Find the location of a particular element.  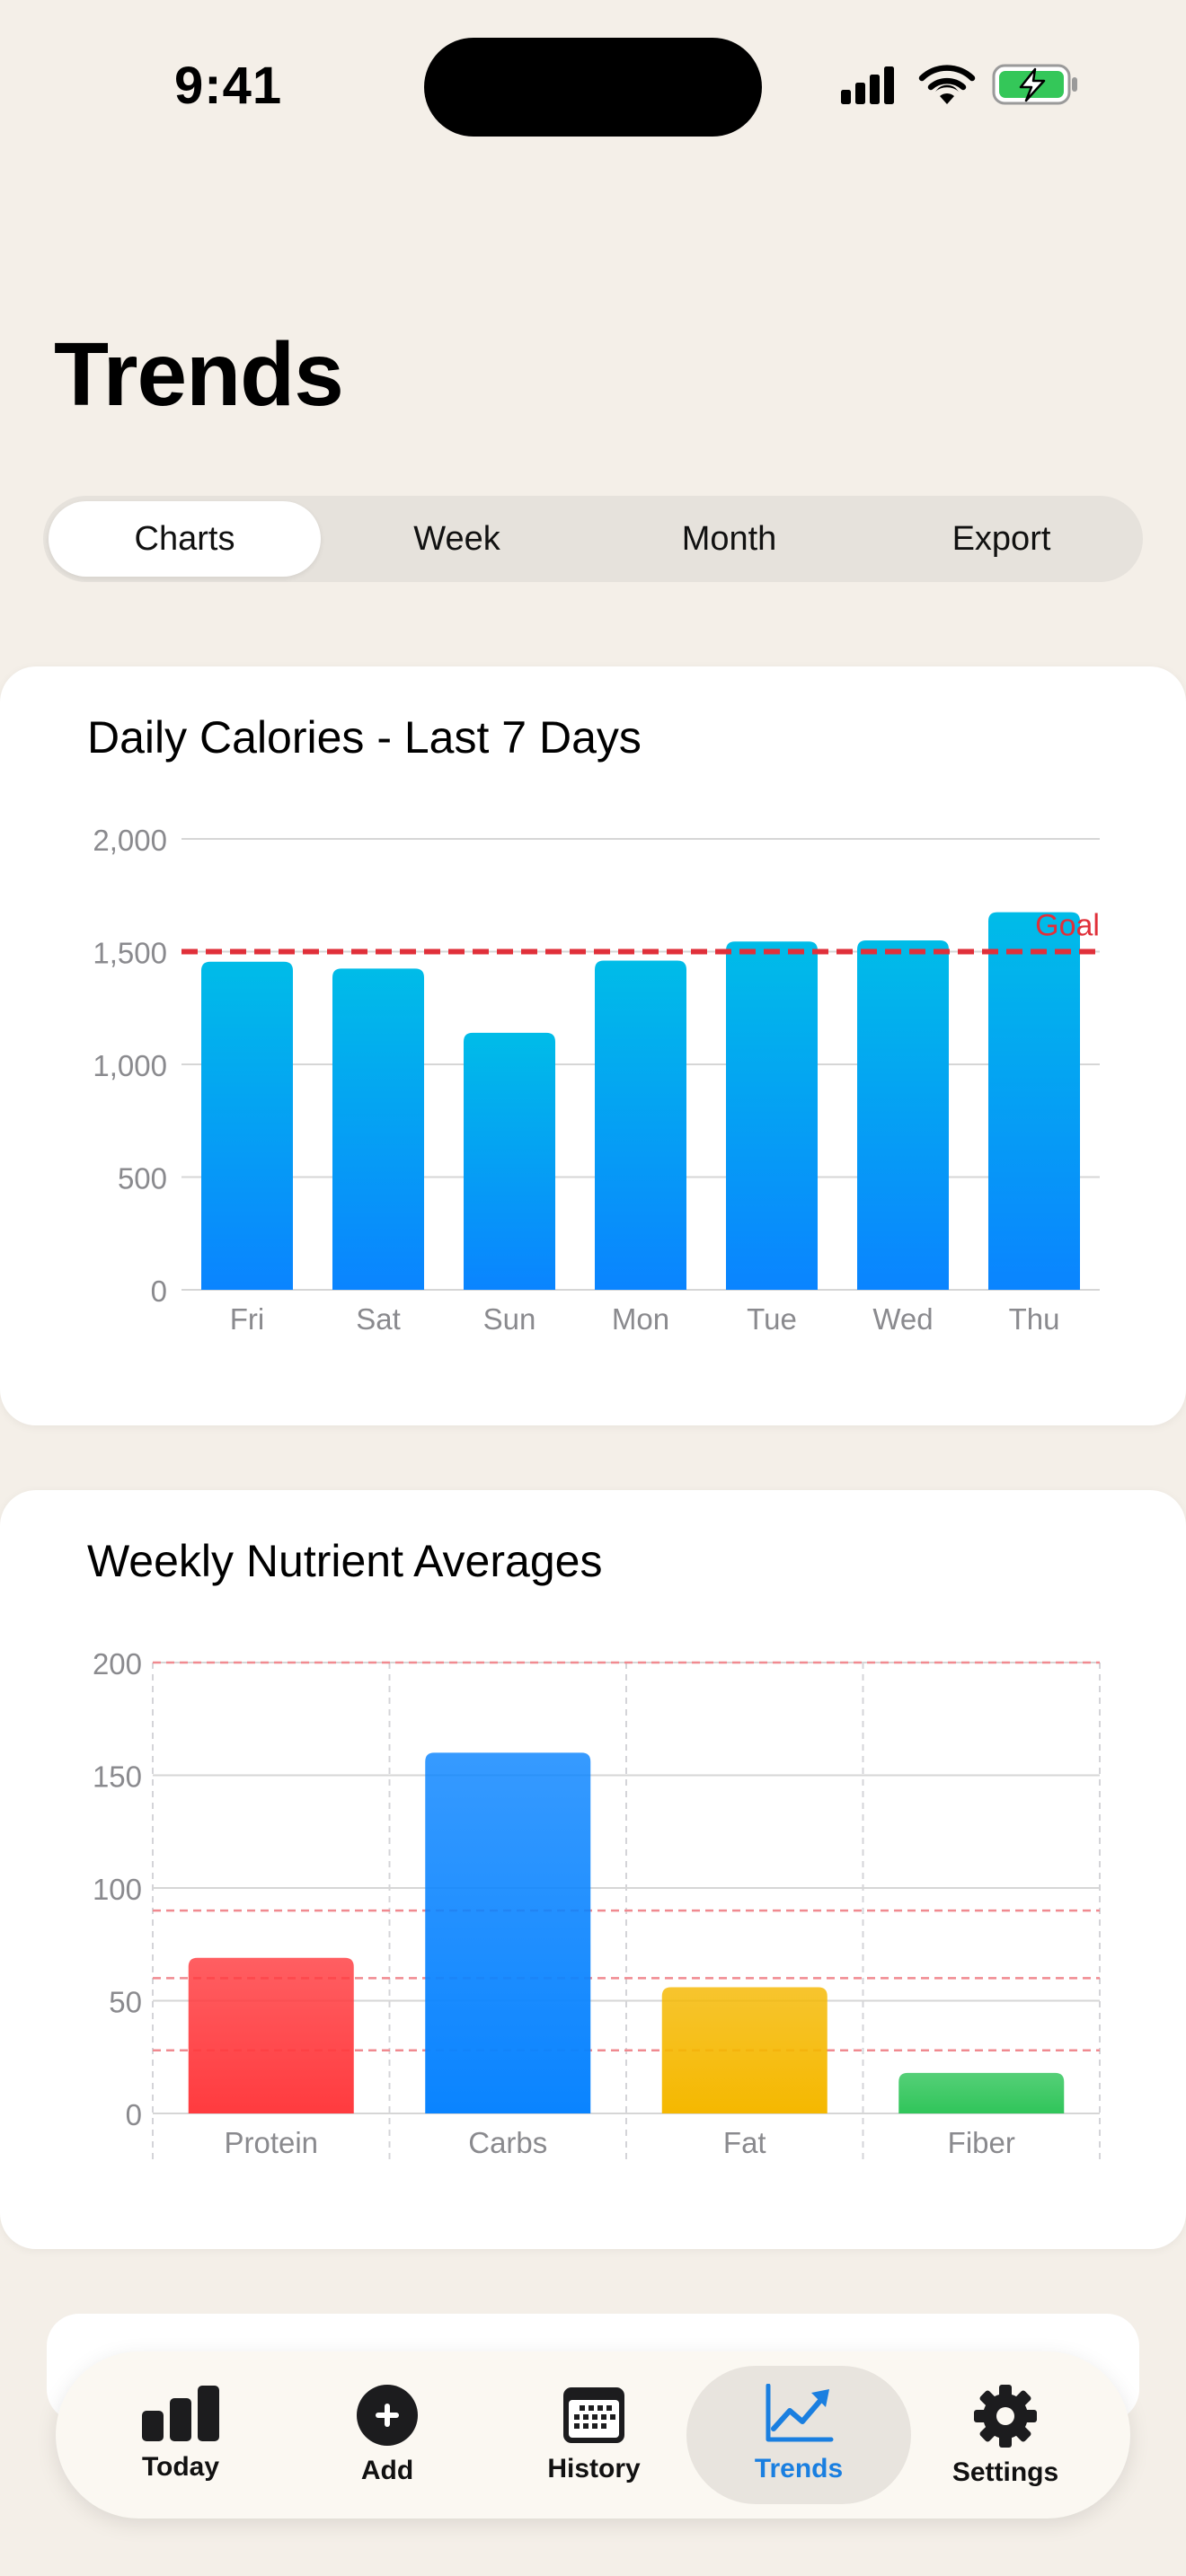

y-tick-label: 2,000 is located at coordinates (130, 840).